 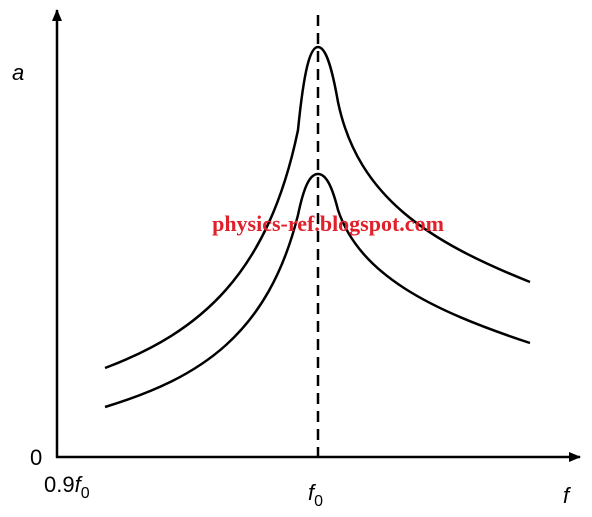 What do you see at coordinates (67, 487) in the screenshot?
I see `x-start-label: 0.9f0` at bounding box center [67, 487].